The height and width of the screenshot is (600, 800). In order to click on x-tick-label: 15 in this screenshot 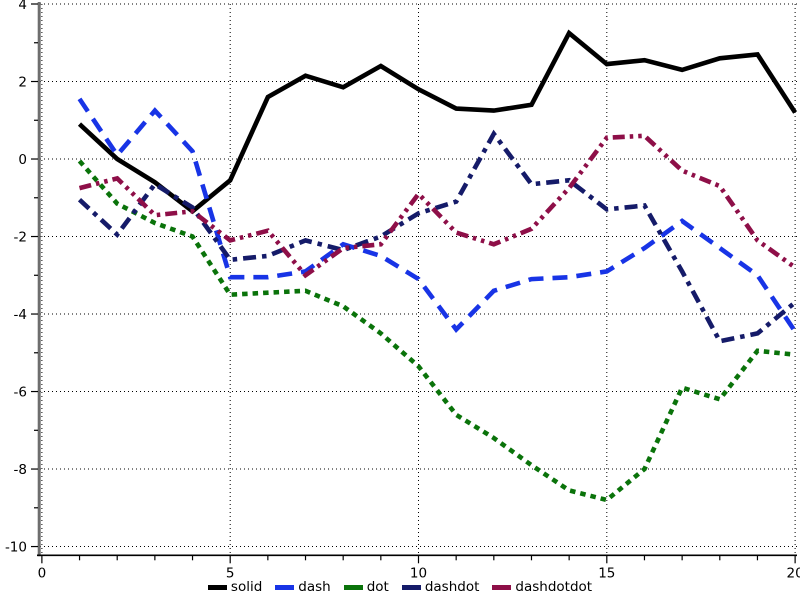, I will do `click(606, 573)`.